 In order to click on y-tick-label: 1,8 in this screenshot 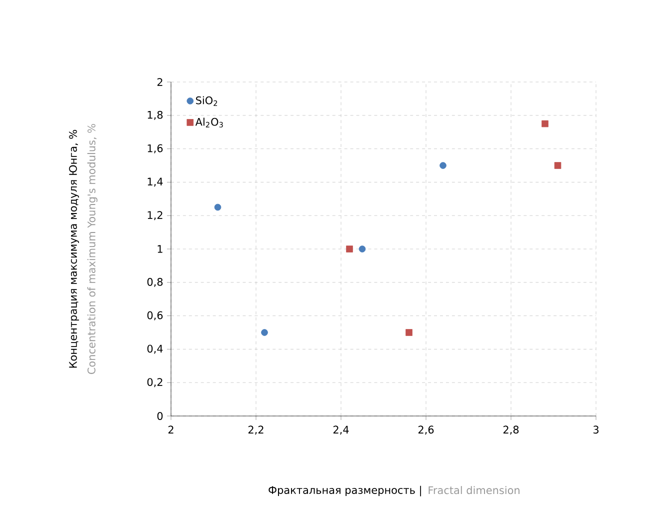, I will do `click(155, 115)`.